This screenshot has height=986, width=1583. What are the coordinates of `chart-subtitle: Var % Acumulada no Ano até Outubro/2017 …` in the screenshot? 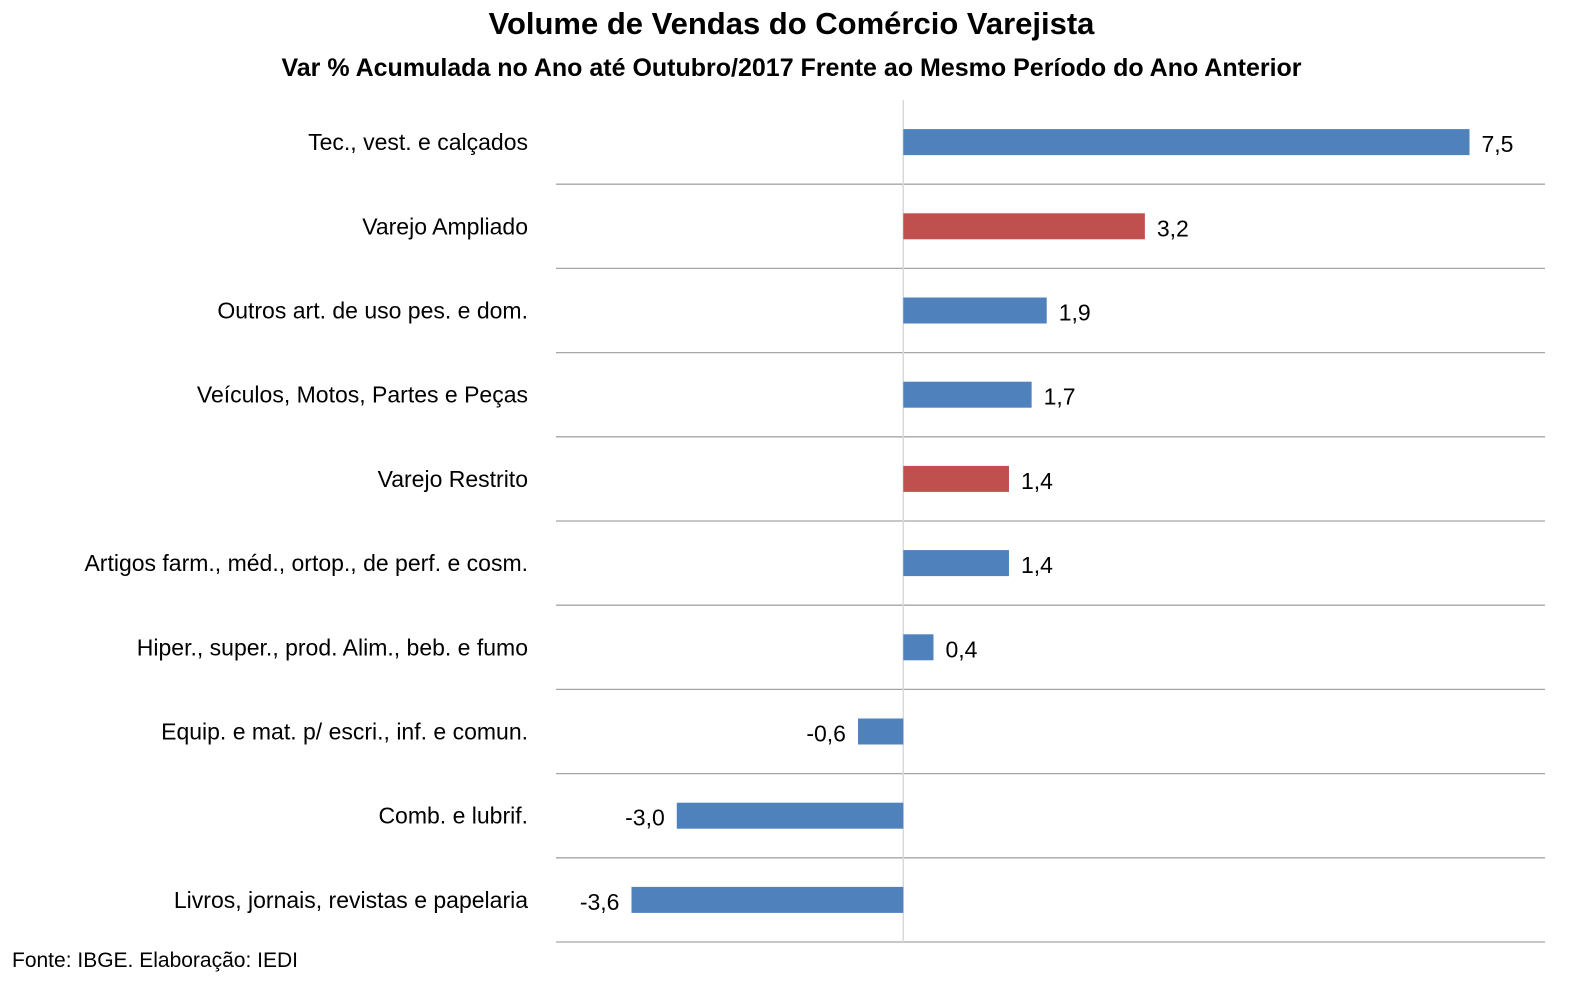 It's located at (791, 68).